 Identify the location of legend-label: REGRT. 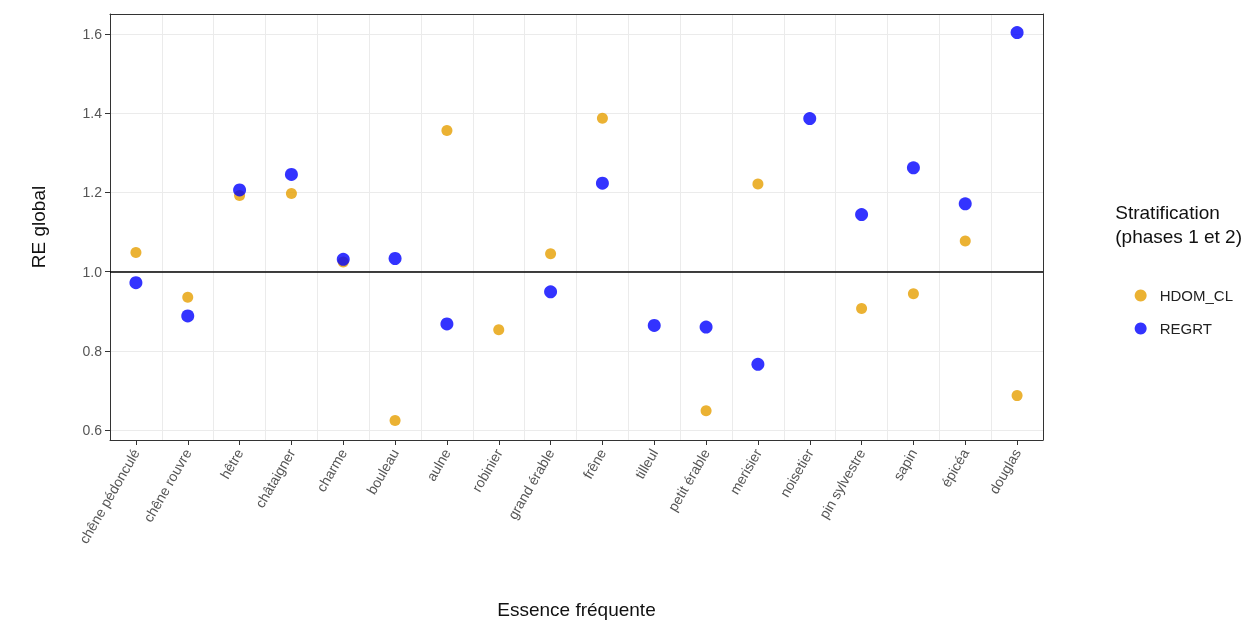
(1185, 328).